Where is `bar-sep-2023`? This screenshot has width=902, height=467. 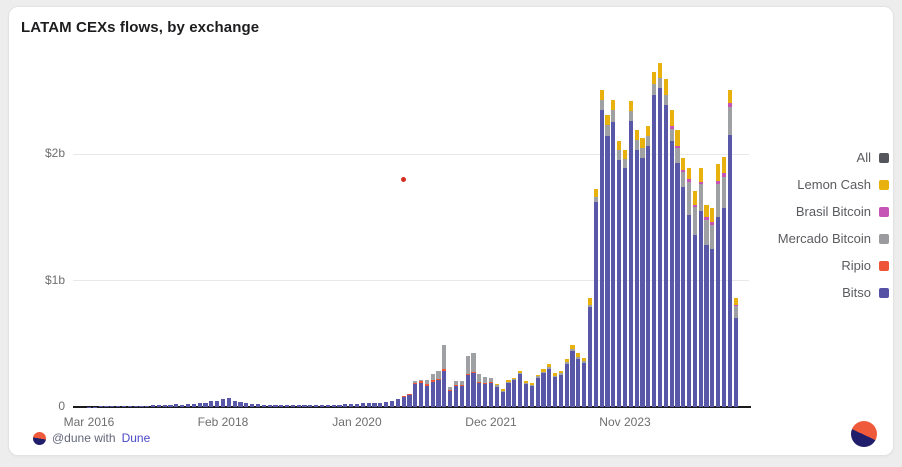
bar-sep-2023 is located at coordinates (613, 253).